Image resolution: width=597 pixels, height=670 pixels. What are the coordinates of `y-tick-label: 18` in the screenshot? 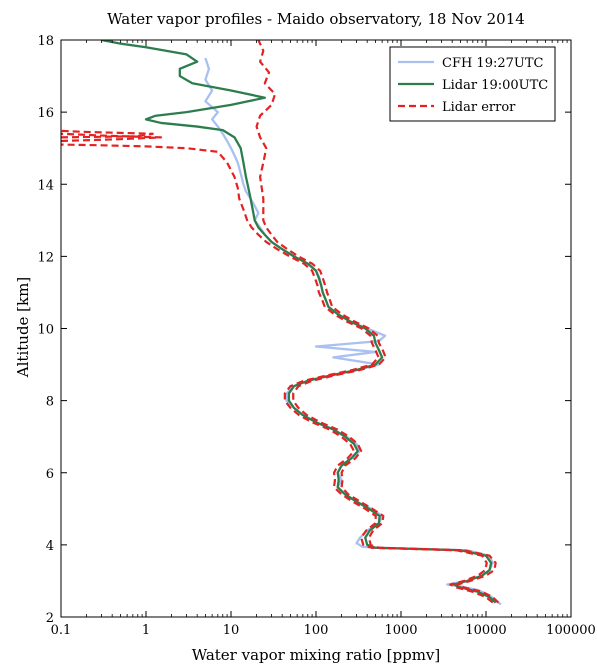 It's located at (45, 41).